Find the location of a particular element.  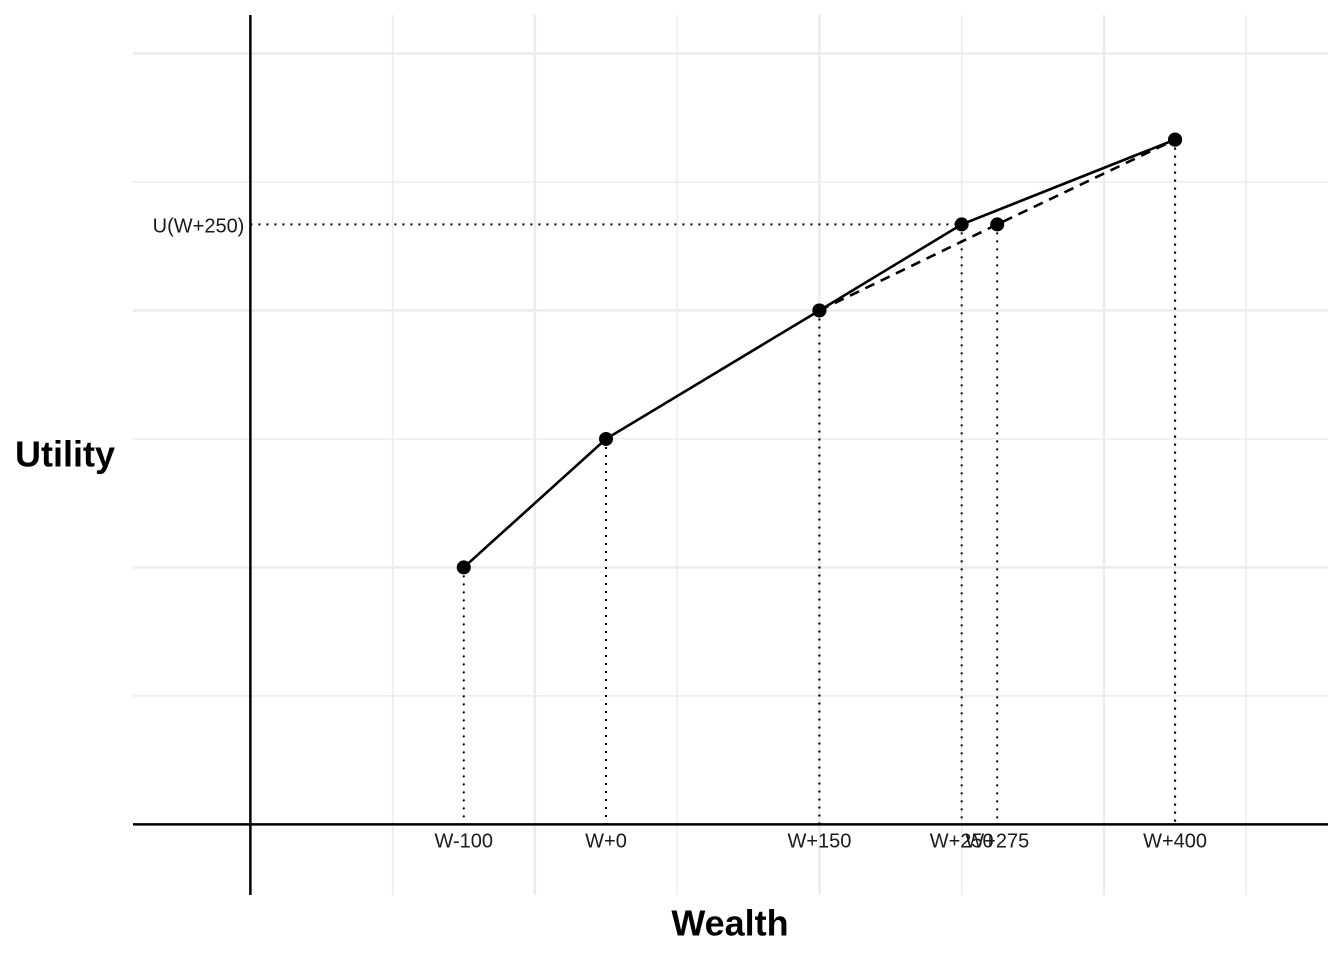

x-tick-label: W+400 is located at coordinates (1175, 842).